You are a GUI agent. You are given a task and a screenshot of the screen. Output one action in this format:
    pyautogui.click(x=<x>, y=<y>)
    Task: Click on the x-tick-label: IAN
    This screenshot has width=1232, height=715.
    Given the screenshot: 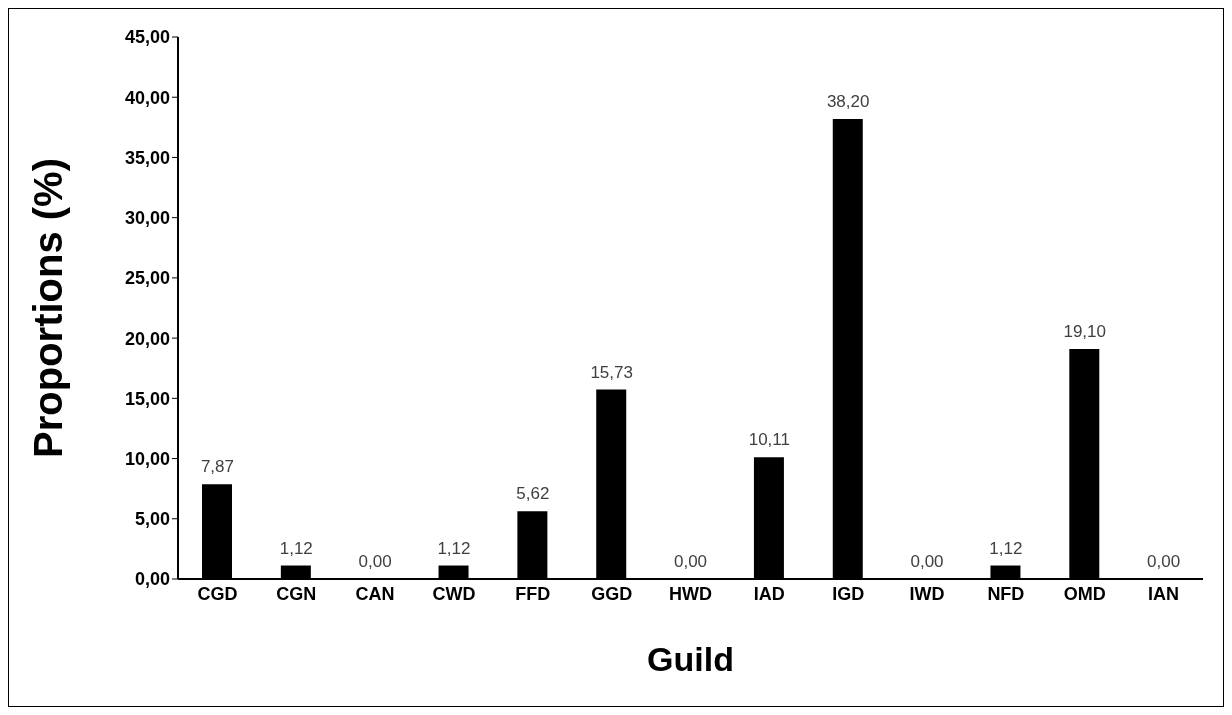 What is the action you would take?
    pyautogui.click(x=1164, y=593)
    